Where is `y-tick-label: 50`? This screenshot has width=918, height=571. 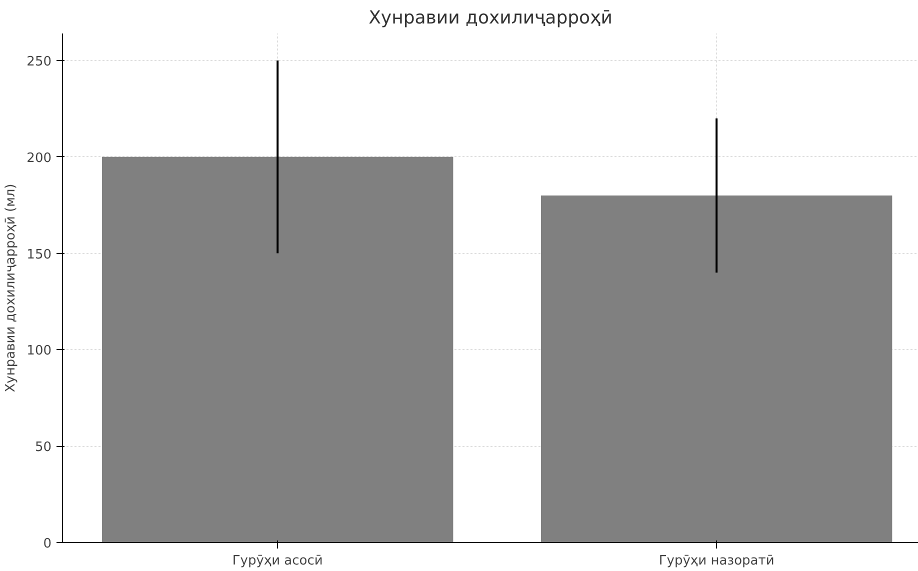
y-tick-label: 50 is located at coordinates (43, 448).